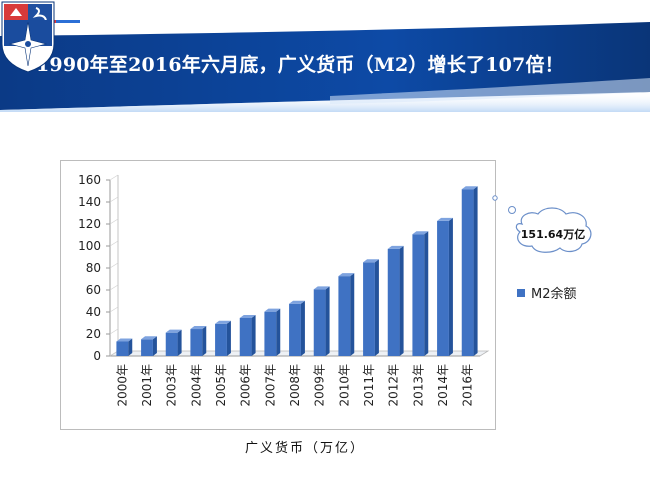 The height and width of the screenshot is (488, 650). I want to click on x-tick-label: 2005年, so click(221, 385).